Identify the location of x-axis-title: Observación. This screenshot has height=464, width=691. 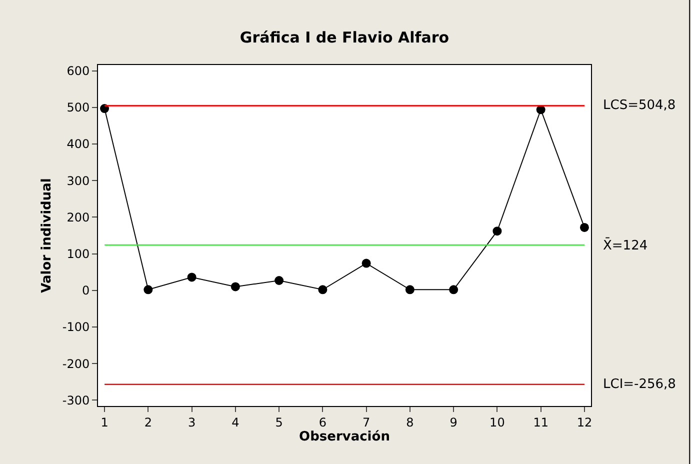
(344, 436).